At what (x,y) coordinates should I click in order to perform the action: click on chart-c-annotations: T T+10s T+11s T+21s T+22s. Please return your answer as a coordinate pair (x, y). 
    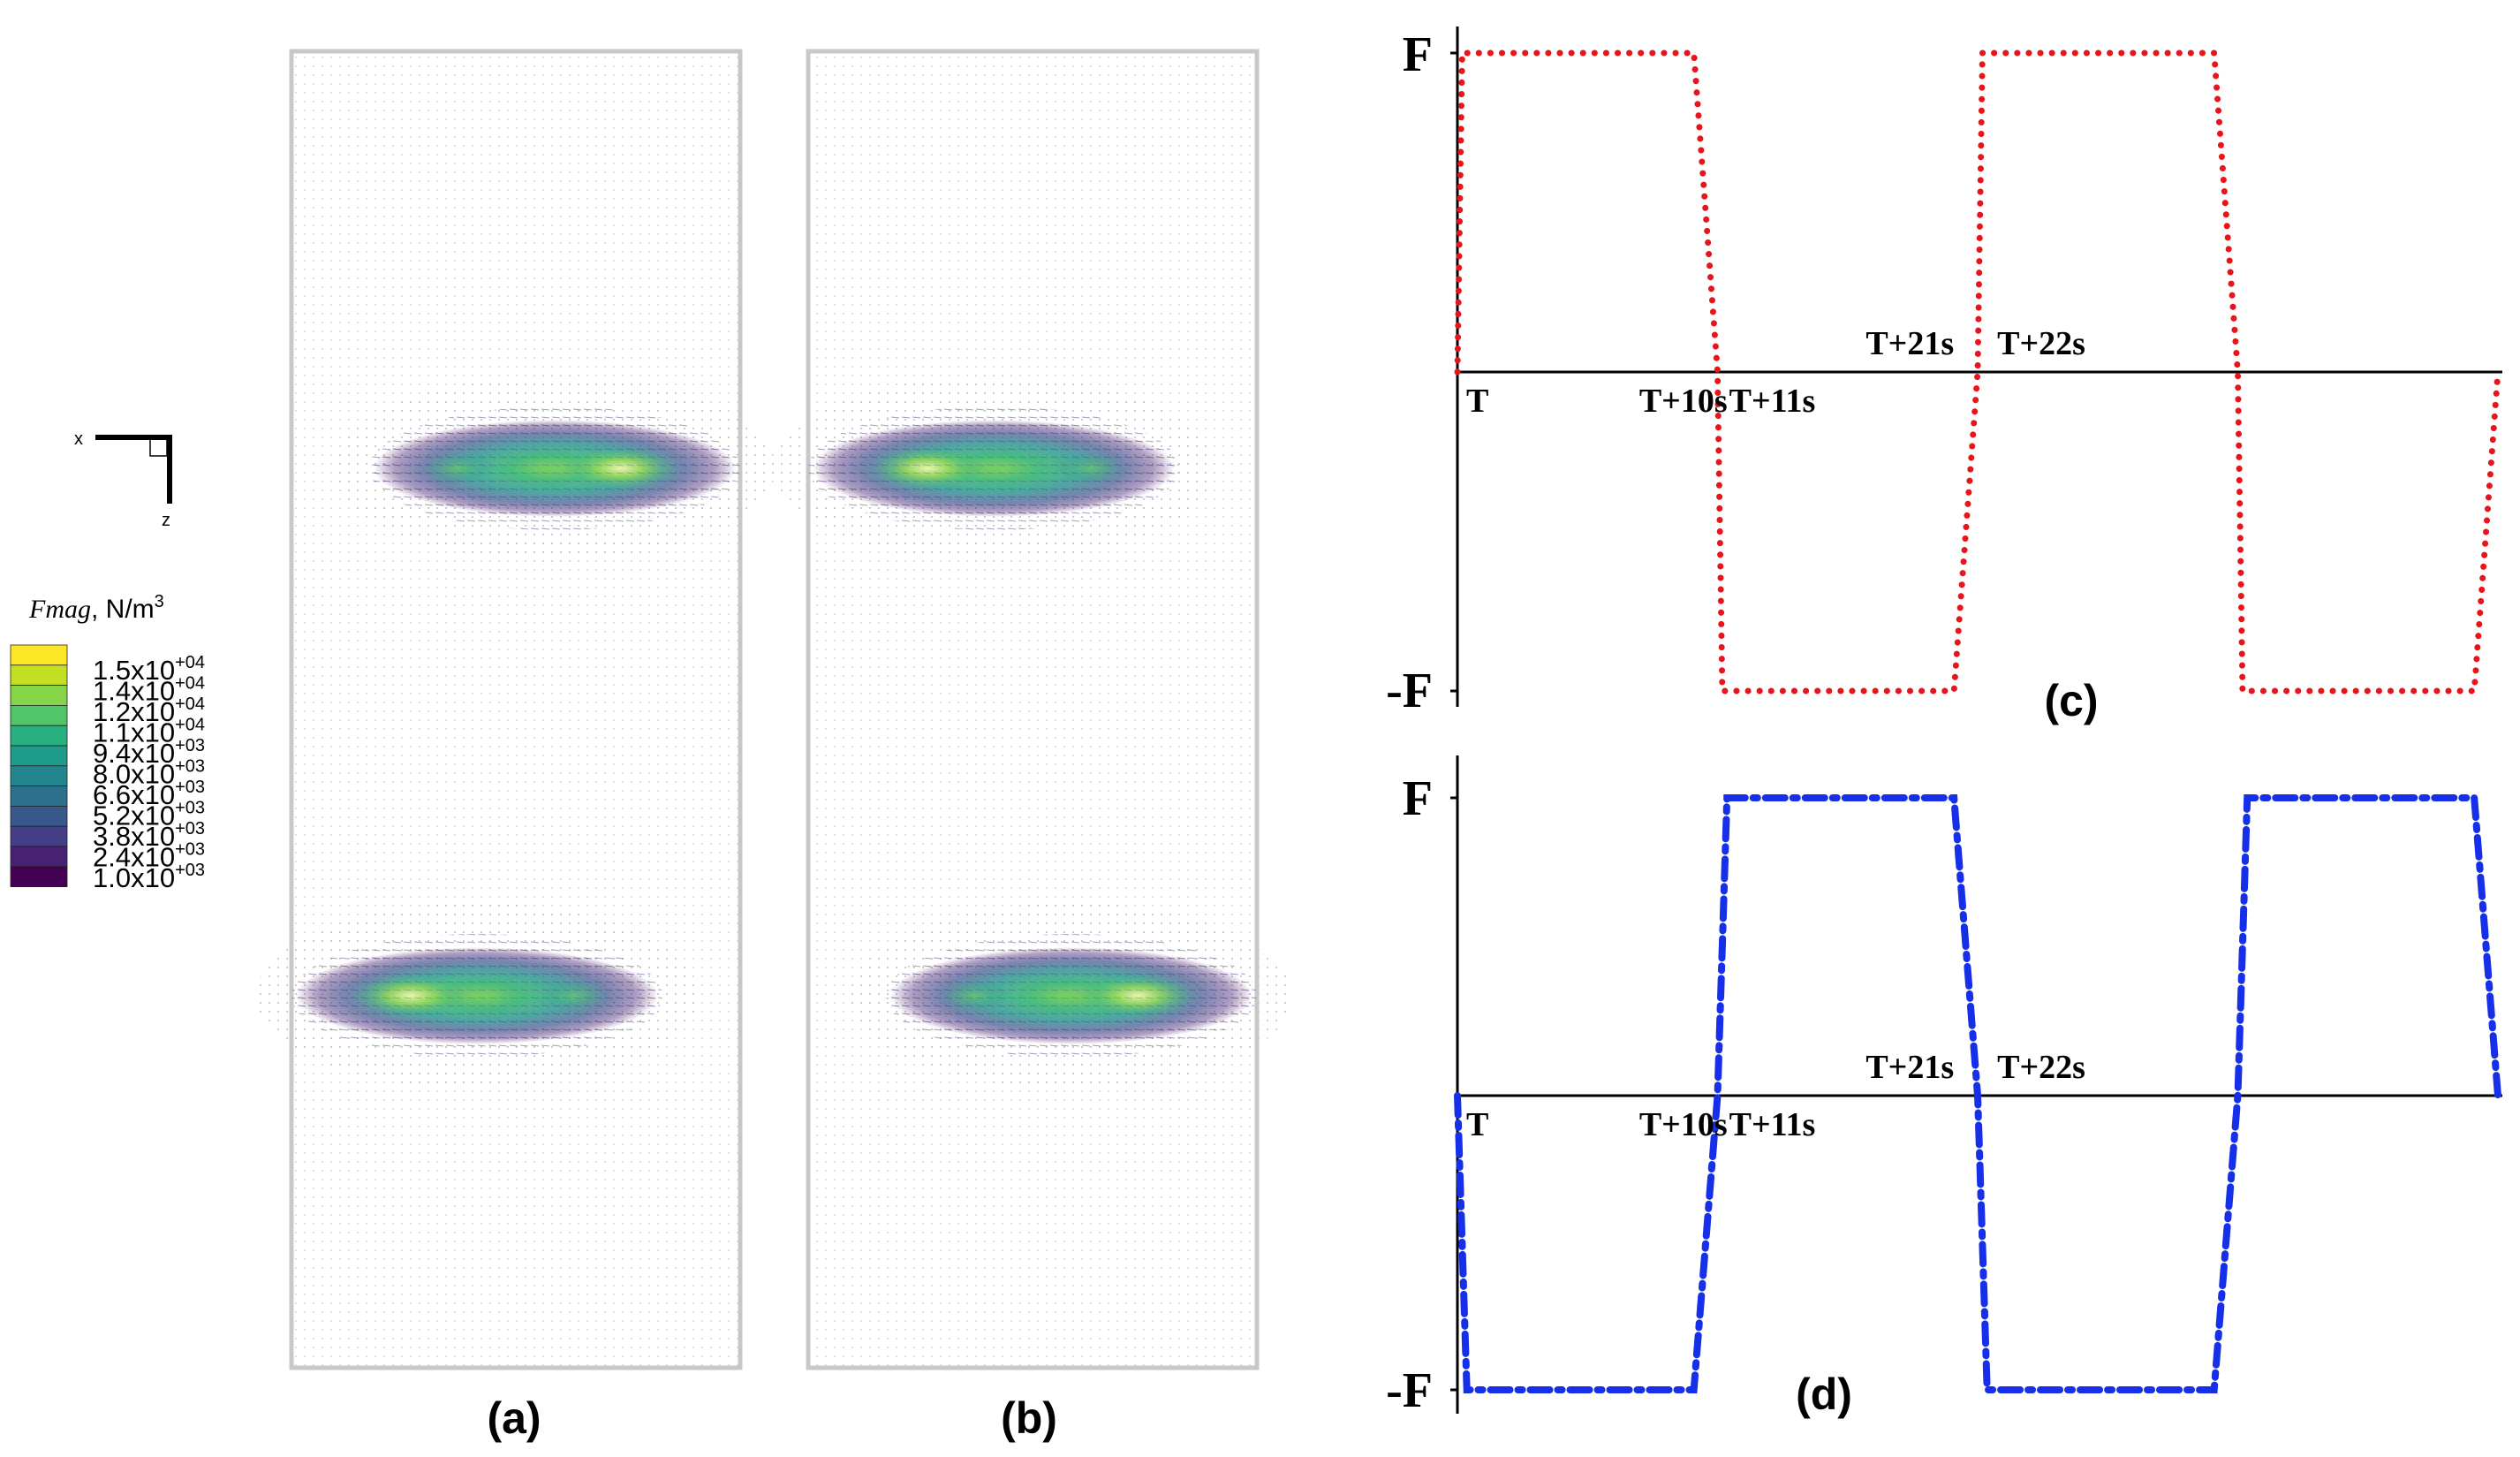
    Looking at the image, I should click on (1775, 372).